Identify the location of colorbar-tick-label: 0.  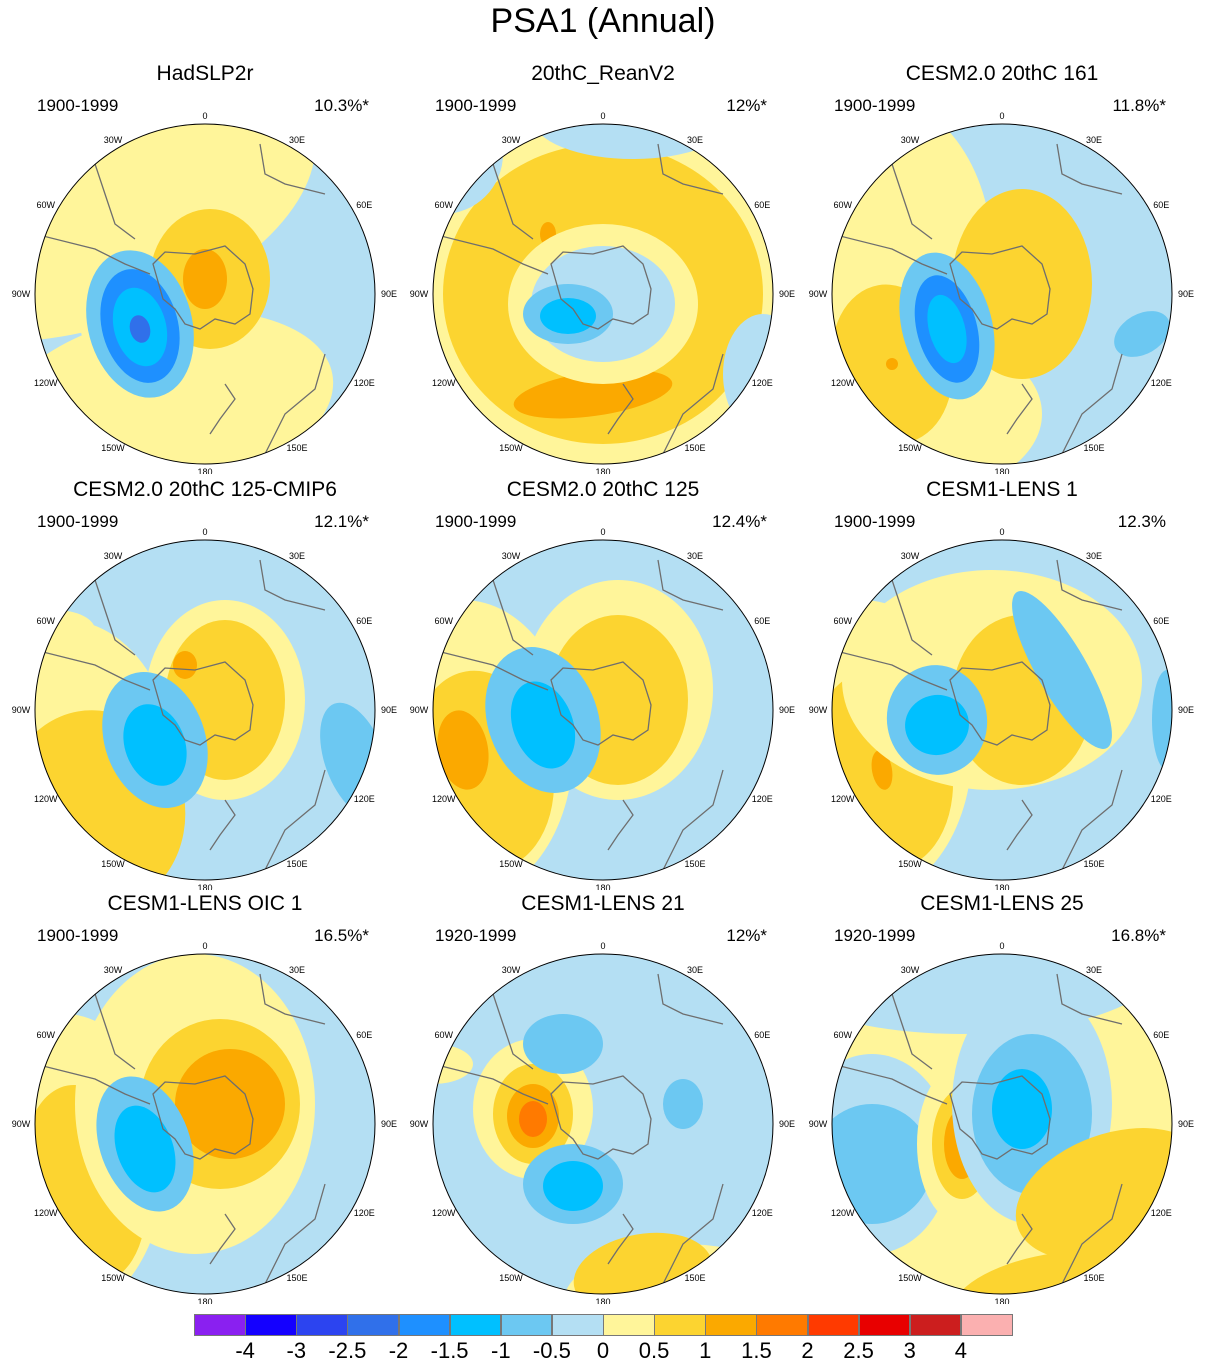
(603, 1350).